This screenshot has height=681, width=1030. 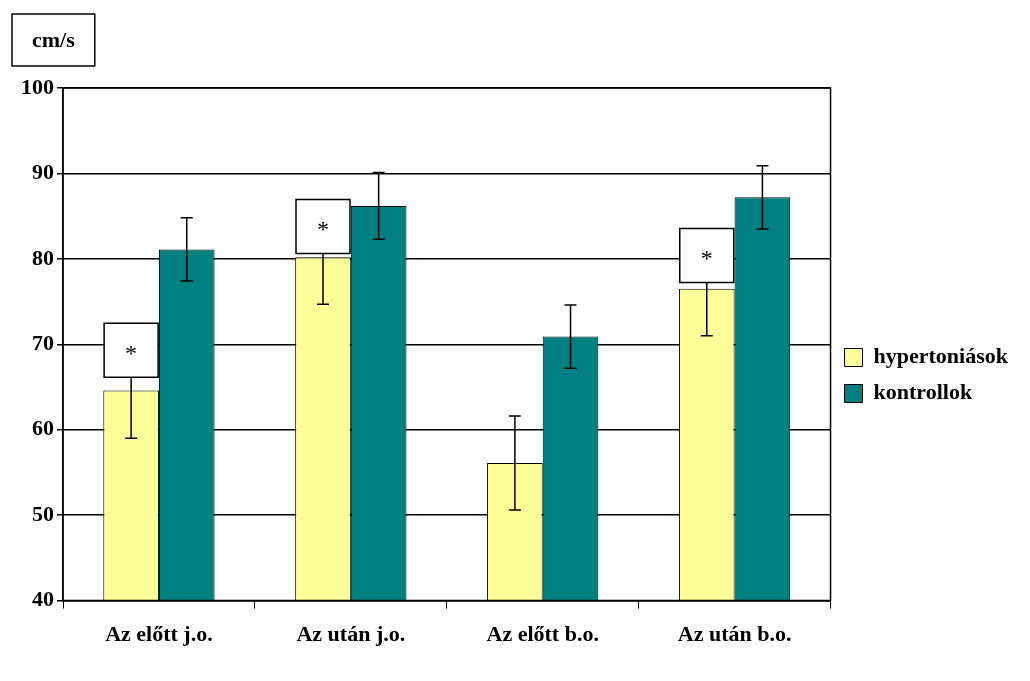 What do you see at coordinates (351, 634) in the screenshot?
I see `x-tick-label: Az után j.o.` at bounding box center [351, 634].